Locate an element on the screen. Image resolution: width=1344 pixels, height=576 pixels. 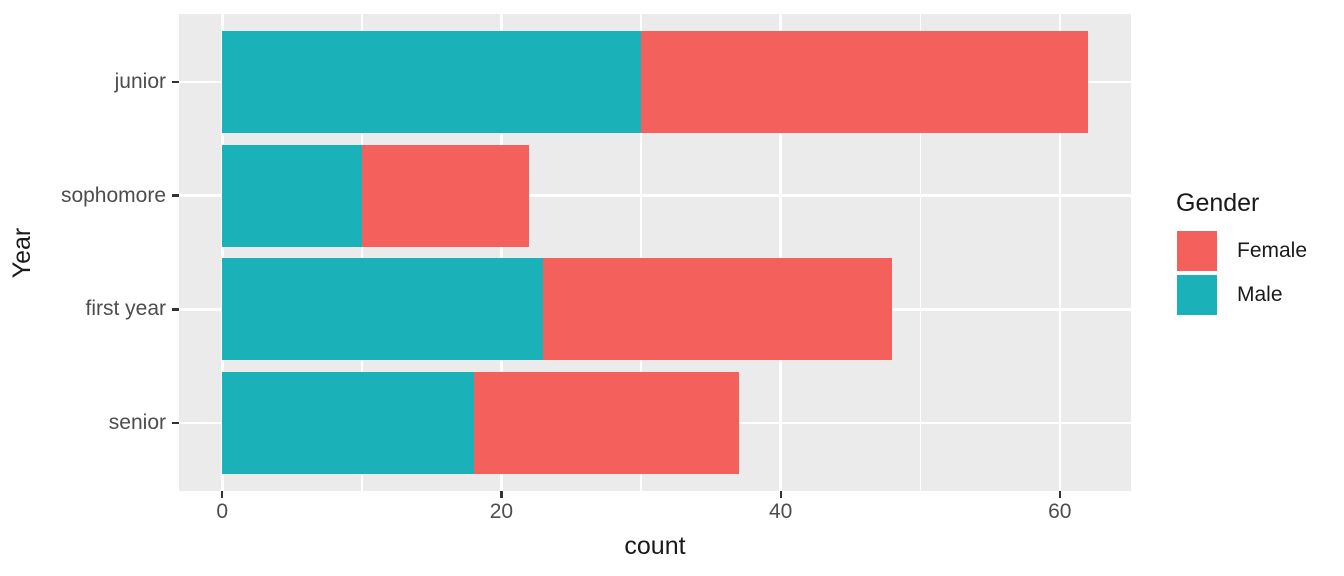
y-tick-label: sophomore is located at coordinates (113, 195).